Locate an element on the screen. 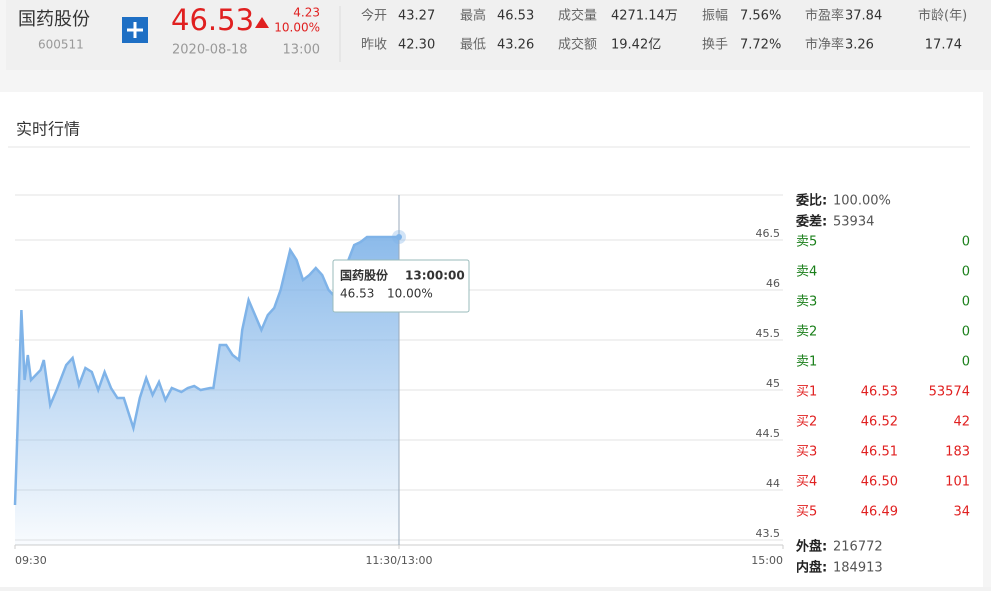  stat-label: 最高 is located at coordinates (473, 16).